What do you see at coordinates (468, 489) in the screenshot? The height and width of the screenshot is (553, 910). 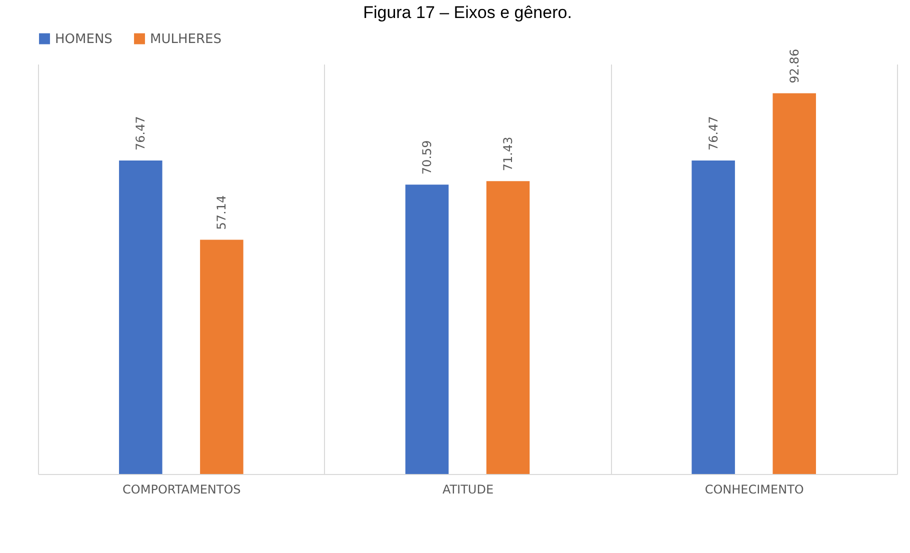 I see `x-tick-label: ATITUDE` at bounding box center [468, 489].